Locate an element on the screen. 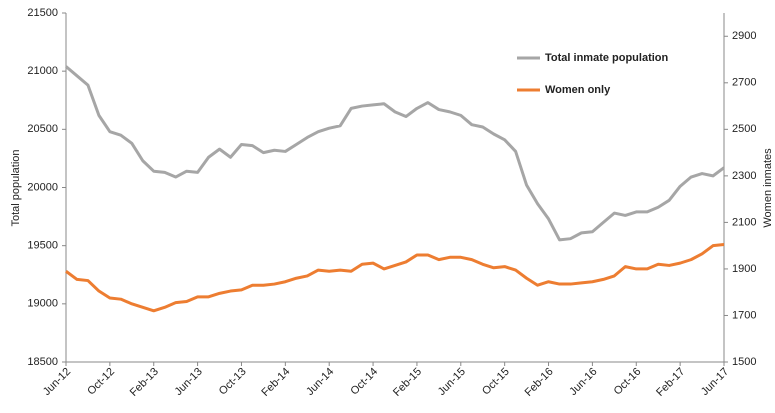 This screenshot has height=413, width=775. y2-tick-label: 2900 is located at coordinates (744, 36).